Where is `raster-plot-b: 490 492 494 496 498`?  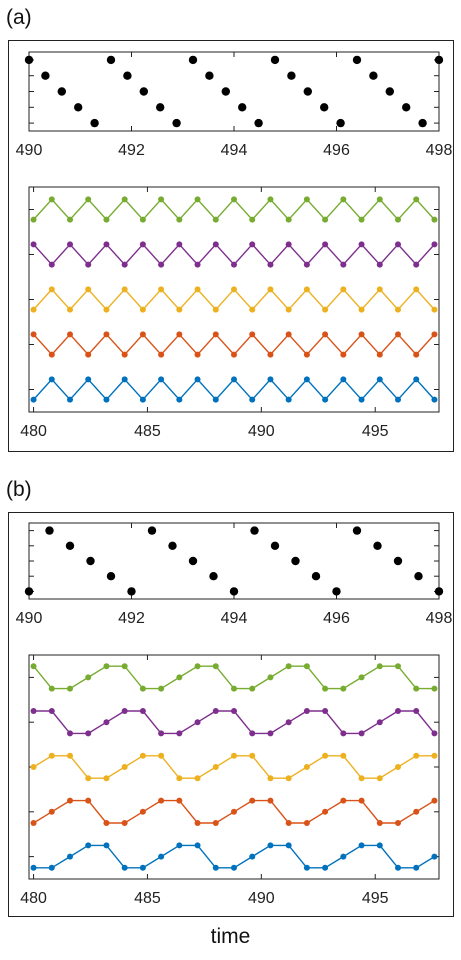 raster-plot-b: 490 492 494 496 498 is located at coordinates (234, 574).